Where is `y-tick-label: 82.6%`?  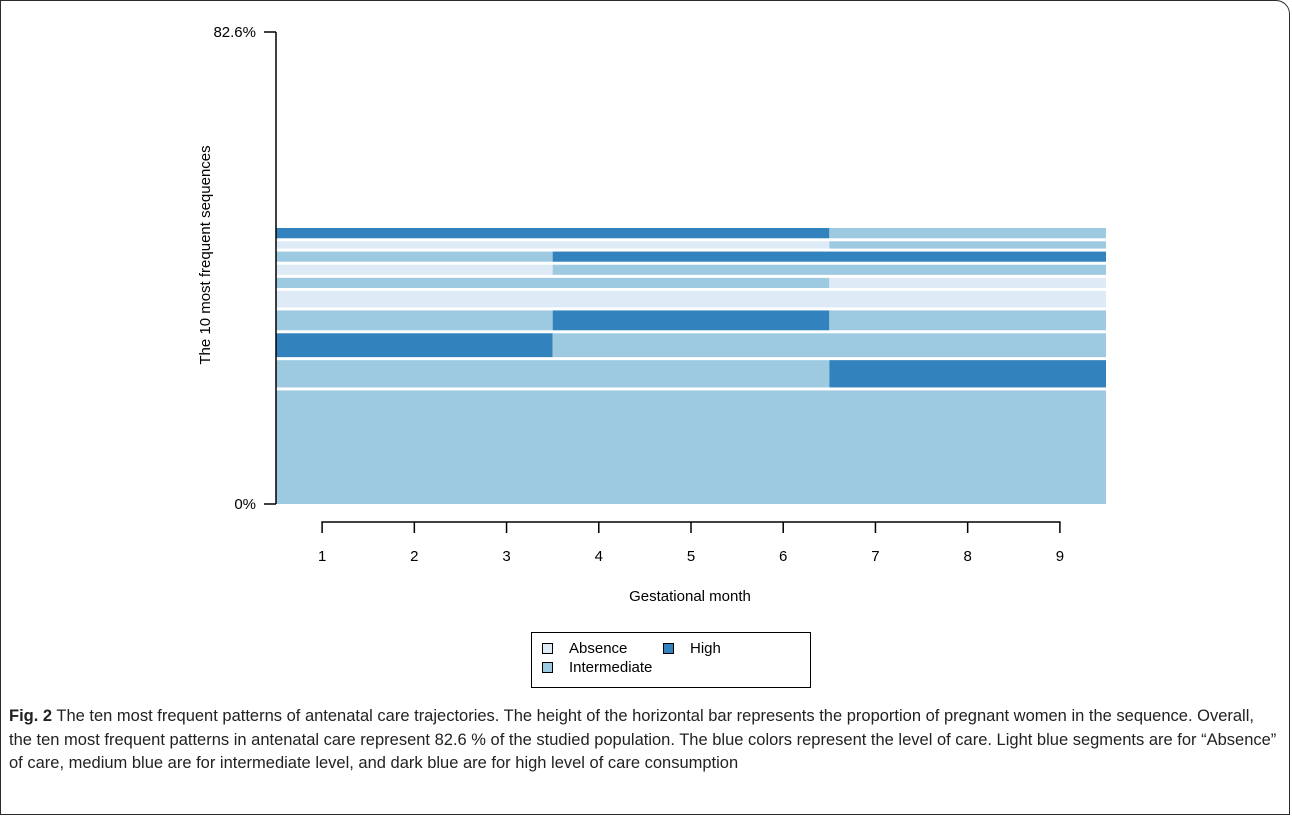
y-tick-label: 82.6% is located at coordinates (234, 32).